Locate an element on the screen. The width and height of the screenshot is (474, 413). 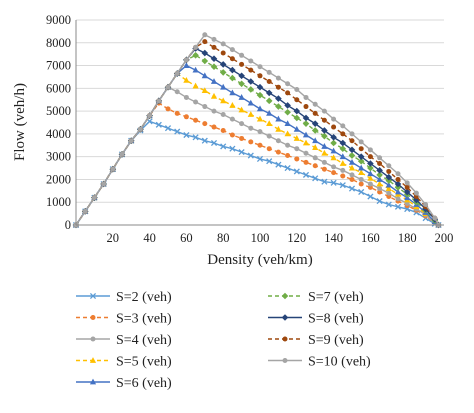
x-tick-label: 40 is located at coordinates (149, 238).